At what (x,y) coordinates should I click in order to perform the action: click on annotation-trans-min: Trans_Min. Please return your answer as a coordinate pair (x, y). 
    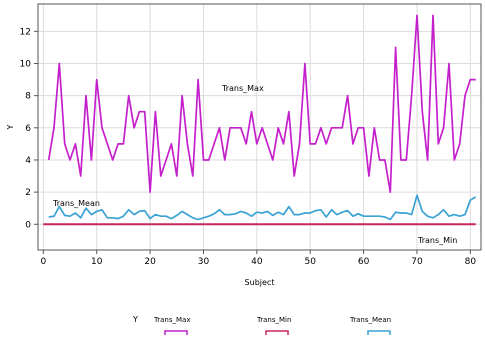
    Looking at the image, I should click on (437, 240).